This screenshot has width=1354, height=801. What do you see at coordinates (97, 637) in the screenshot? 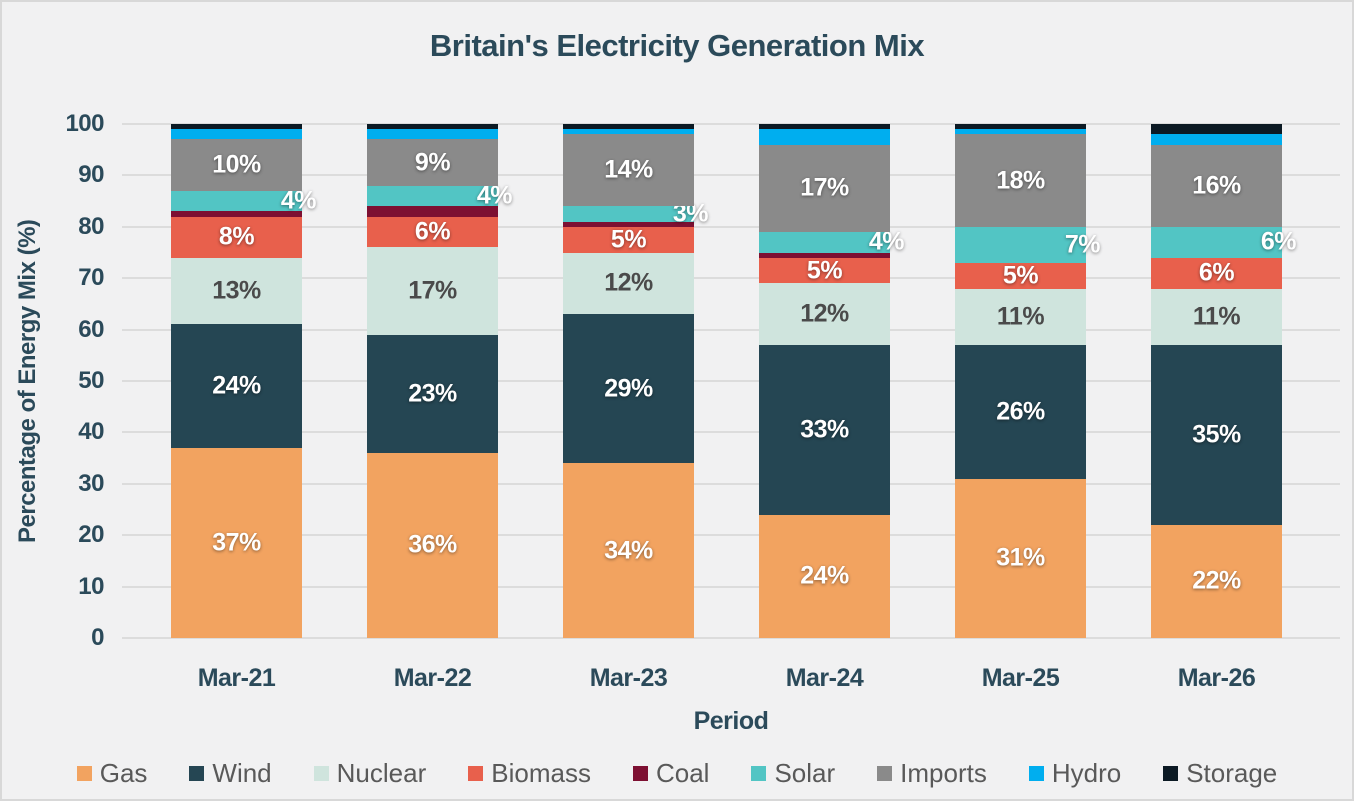
I see `y-tick-label: 0` at bounding box center [97, 637].